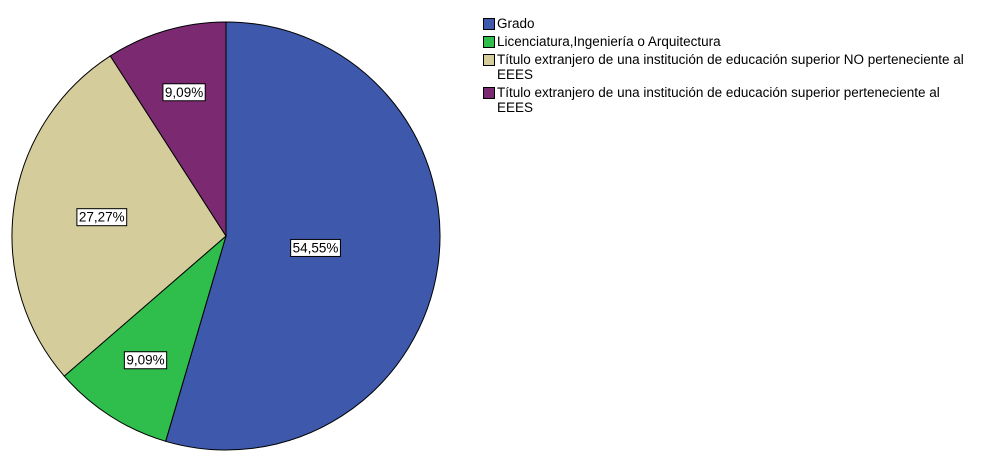 This screenshot has width=981, height=454. I want to click on data-label-text: 27,27%, so click(102, 217).